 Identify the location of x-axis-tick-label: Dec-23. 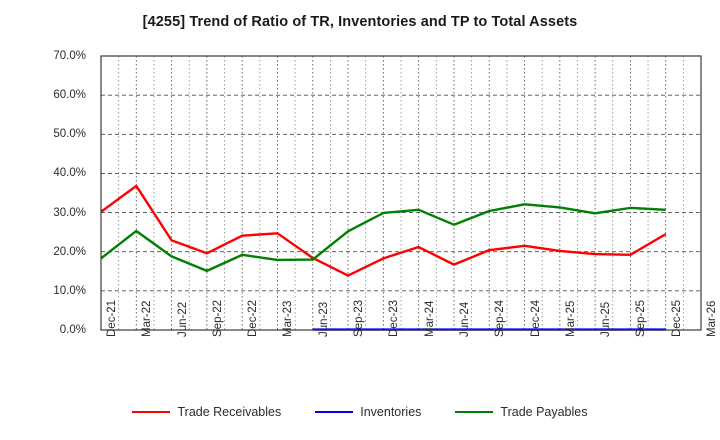
(394, 318).